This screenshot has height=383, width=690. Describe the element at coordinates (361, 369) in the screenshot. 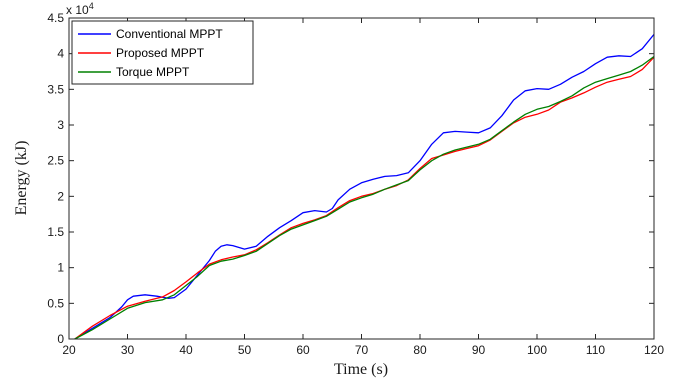

I see `x-axis-label: Time (s)` at that location.